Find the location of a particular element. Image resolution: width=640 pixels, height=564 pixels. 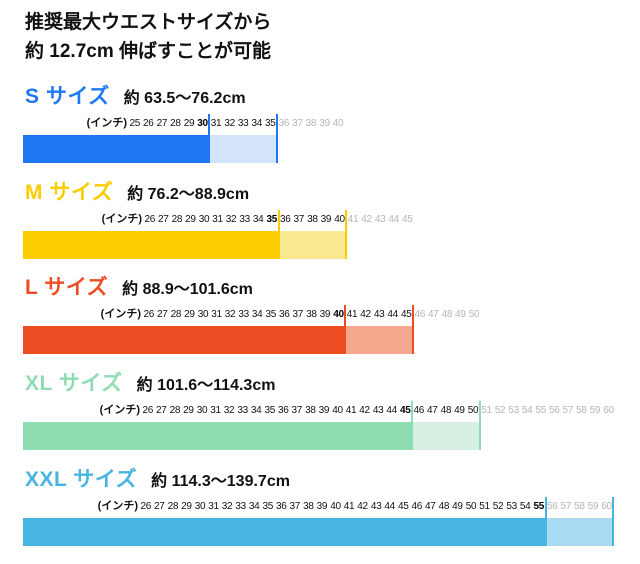

inch-number: 29 is located at coordinates (189, 123).